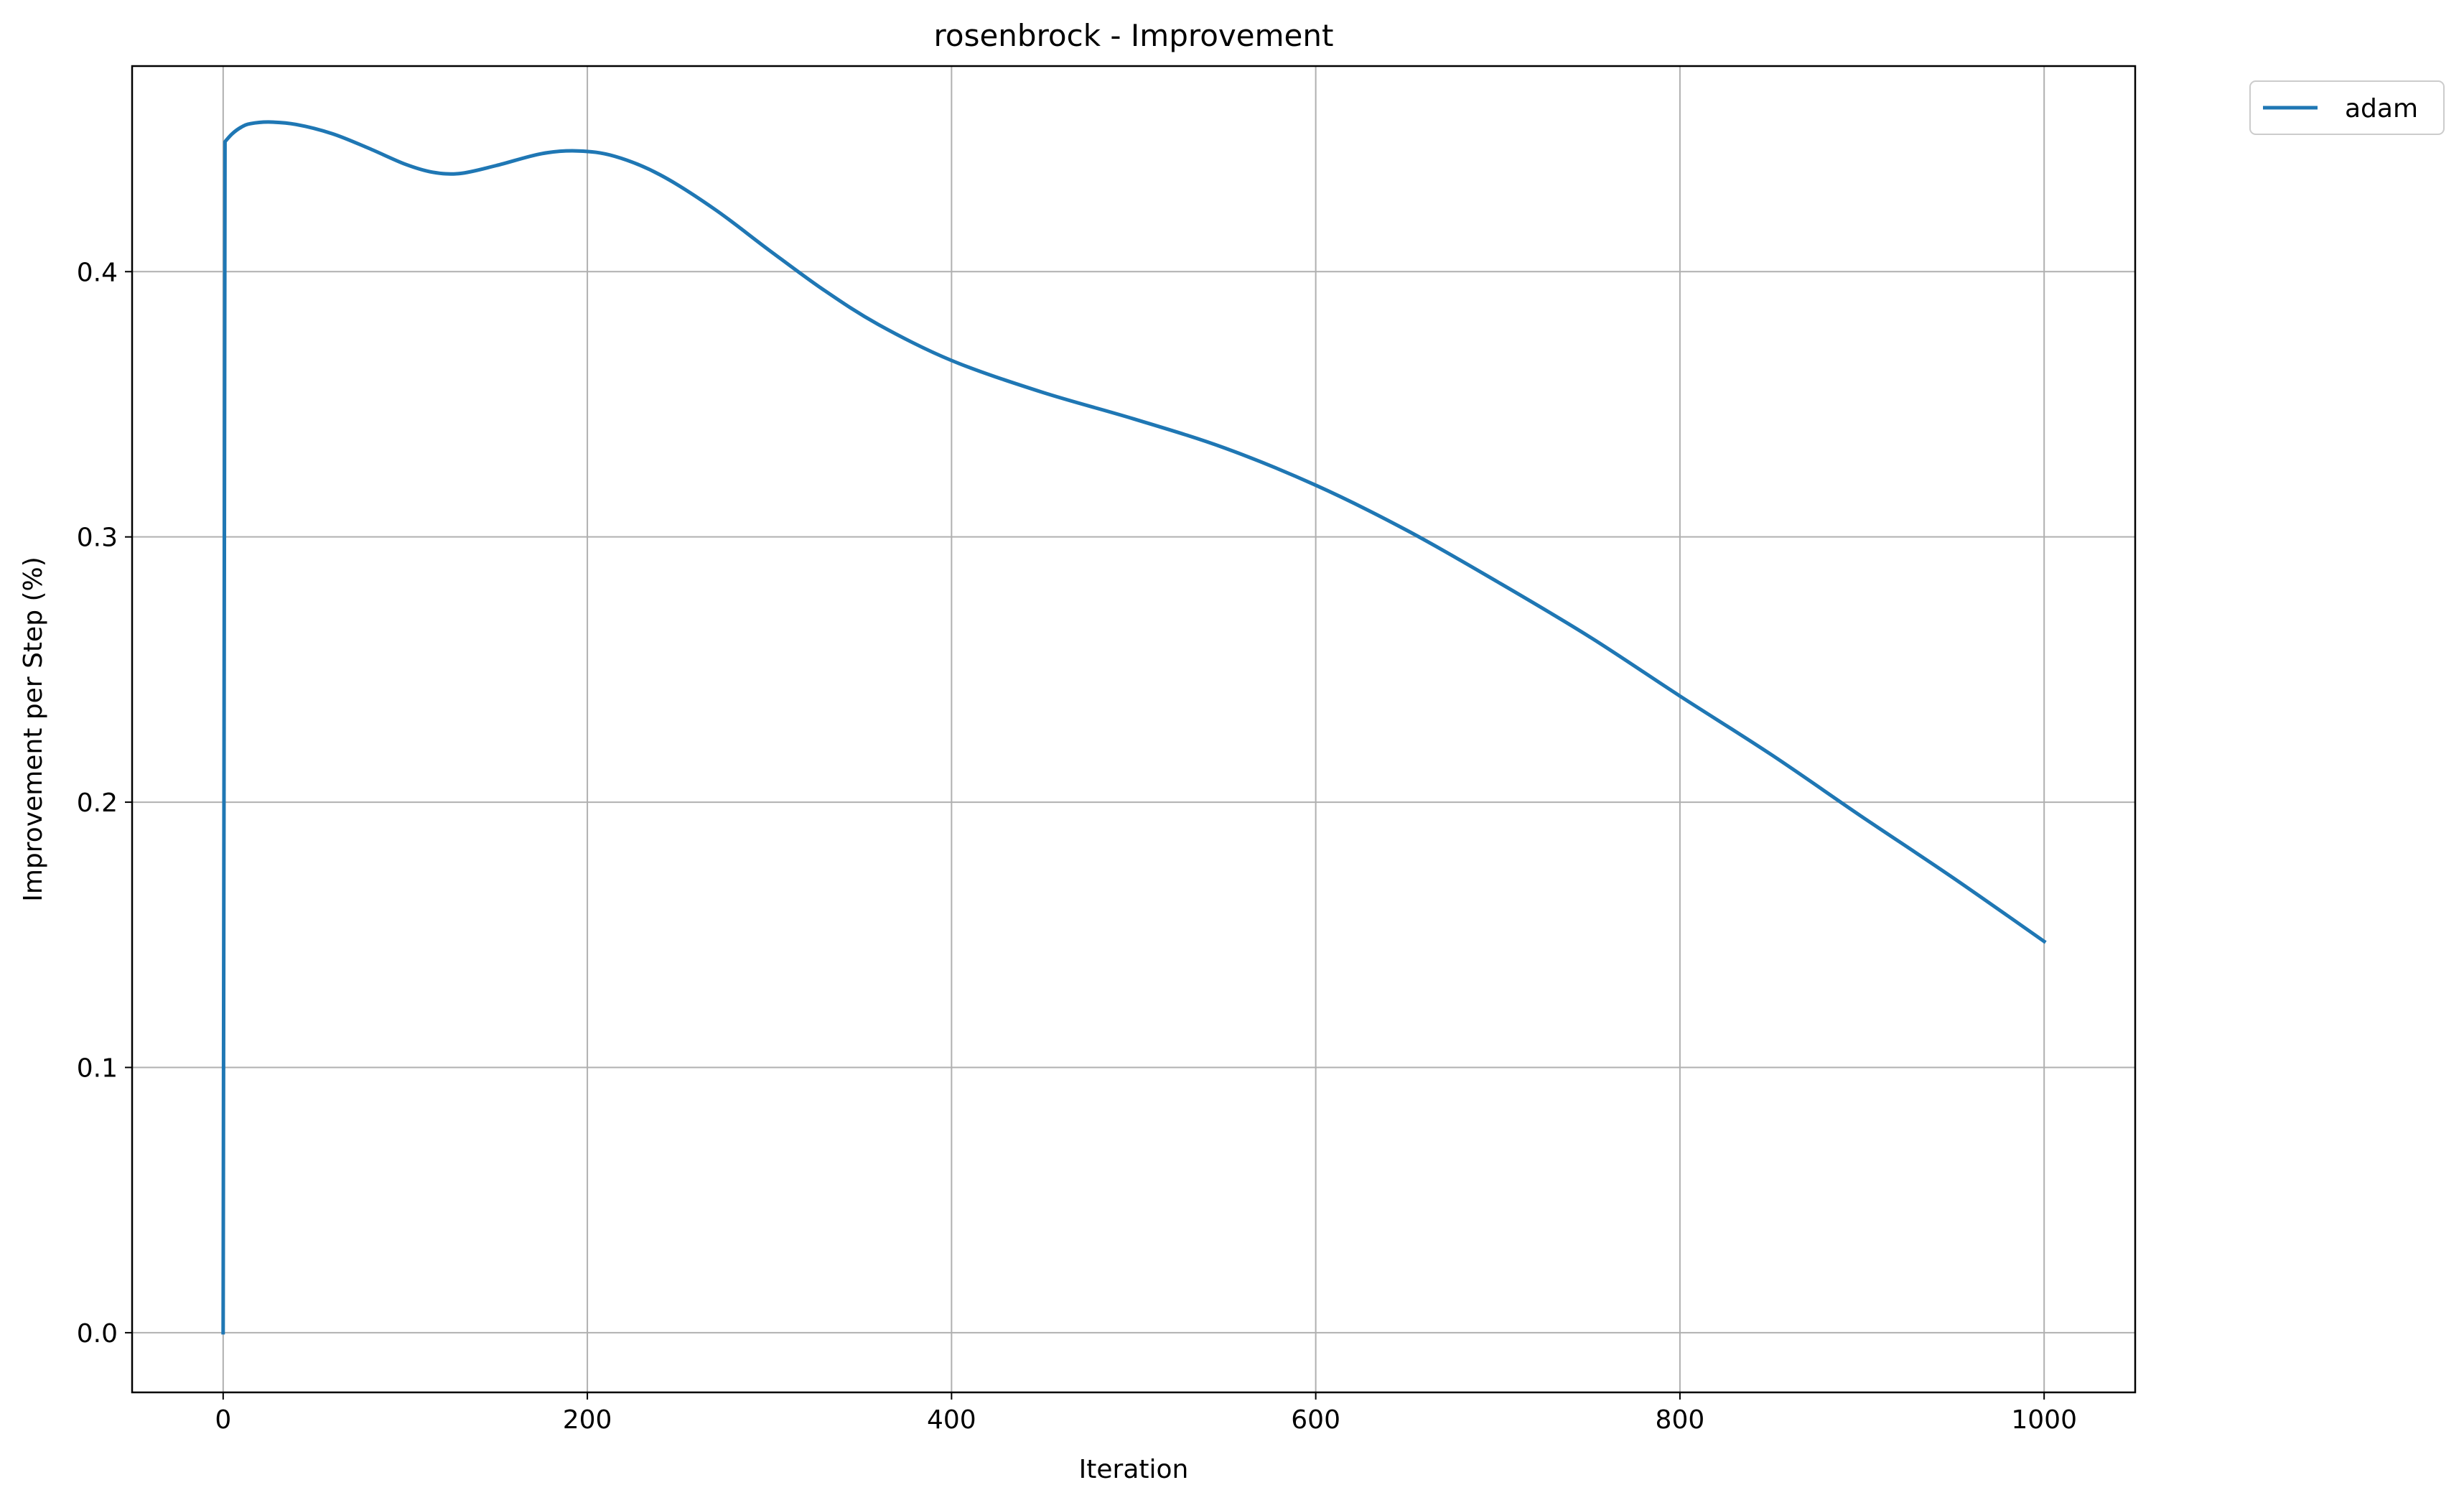 This screenshot has width=2464, height=1508. What do you see at coordinates (97, 538) in the screenshot?
I see `y-tick-label: 0.3` at bounding box center [97, 538].